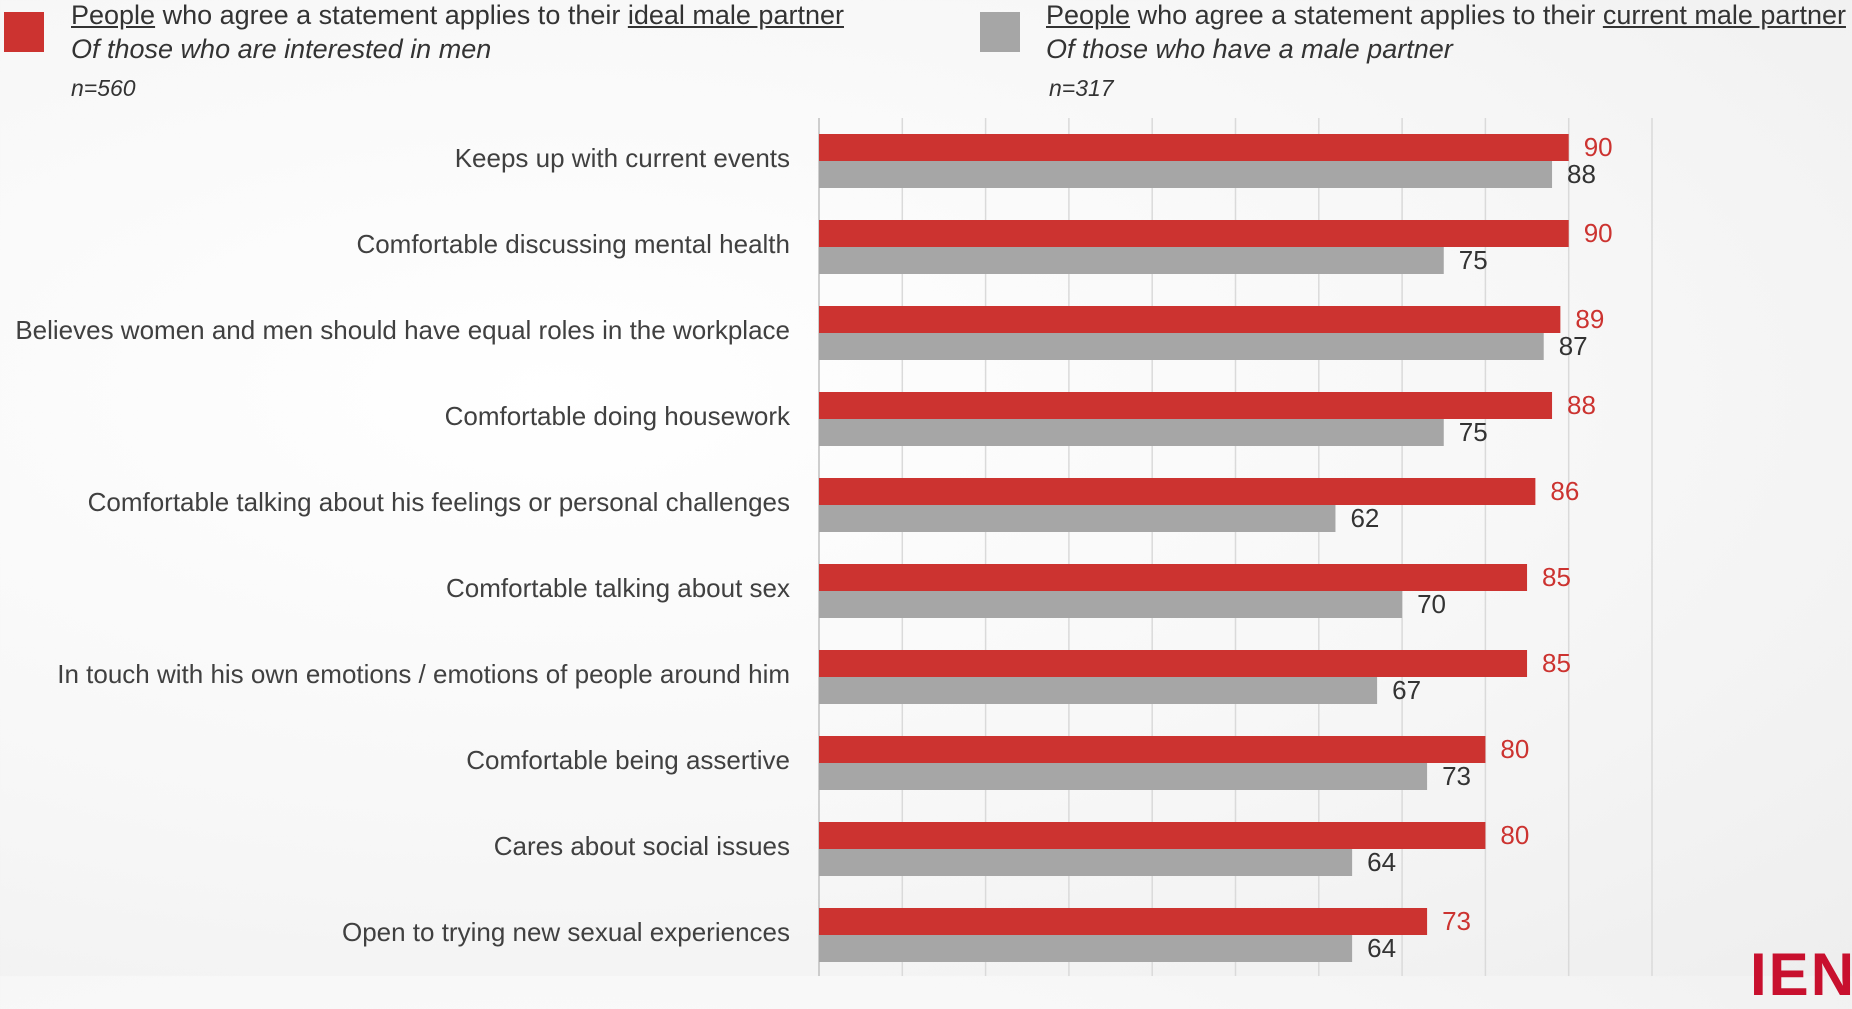 The height and width of the screenshot is (1009, 1852). What do you see at coordinates (1000, 32) in the screenshot?
I see `legend-swatch-current` at bounding box center [1000, 32].